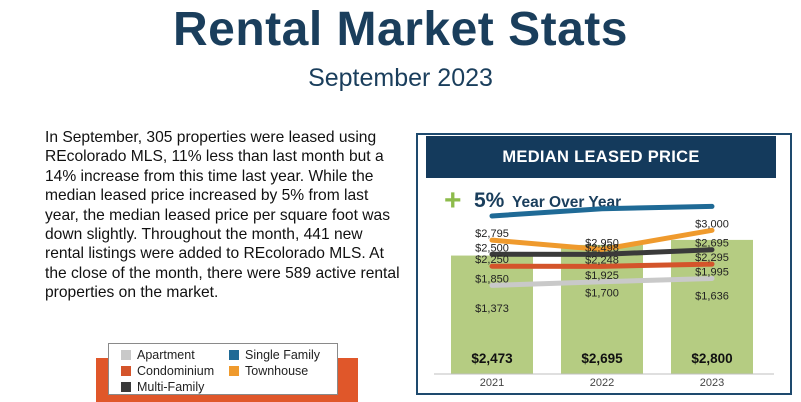 The width and height of the screenshot is (801, 402). I want to click on data-label-multi-family-2022: $2,498, so click(602, 248).